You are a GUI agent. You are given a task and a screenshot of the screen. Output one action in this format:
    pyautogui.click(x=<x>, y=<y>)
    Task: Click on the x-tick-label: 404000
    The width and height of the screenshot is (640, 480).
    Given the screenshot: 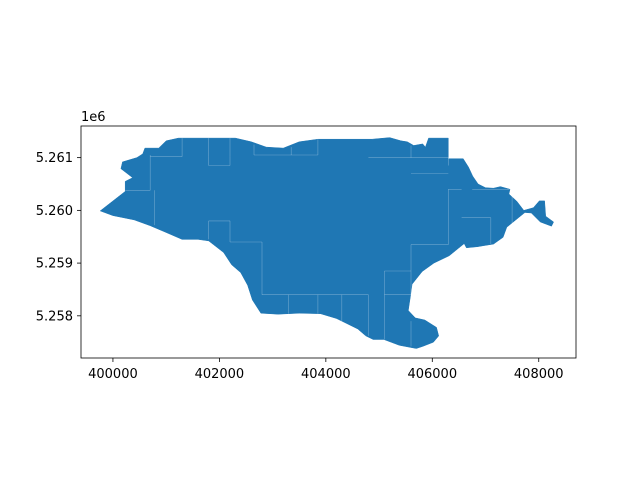 What is the action you would take?
    pyautogui.click(x=326, y=374)
    